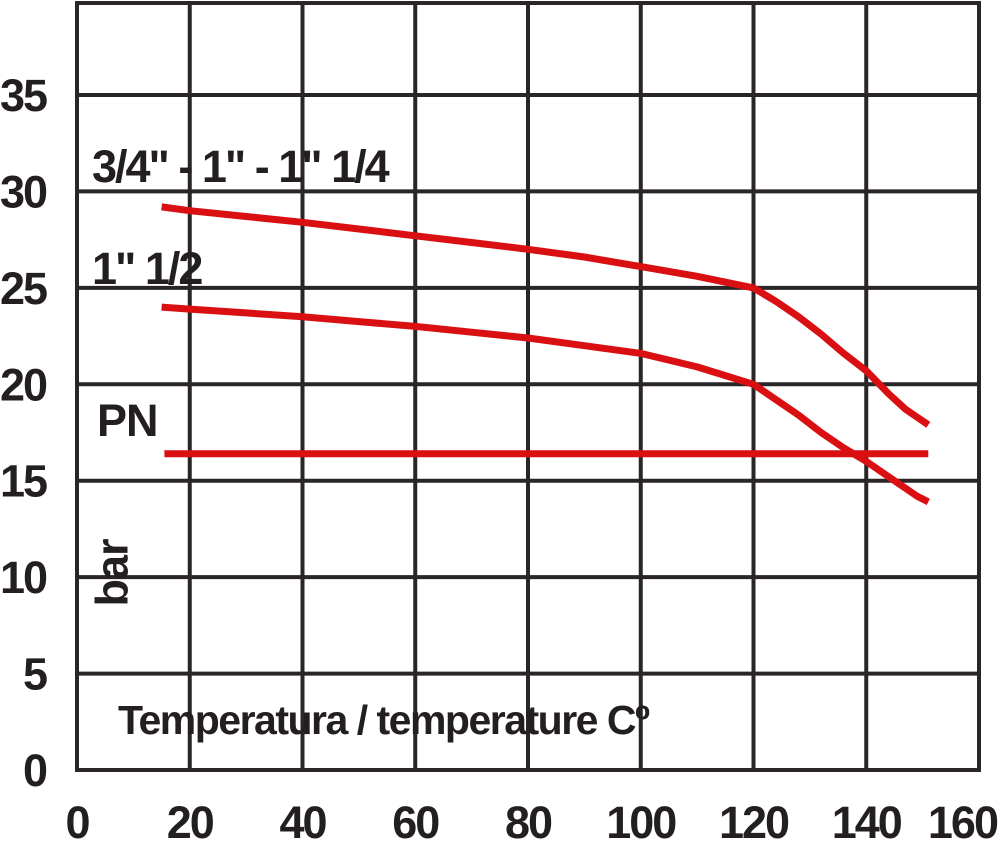 The width and height of the screenshot is (1000, 842). What do you see at coordinates (190, 819) in the screenshot?
I see `x-tick-label: 20` at bounding box center [190, 819].